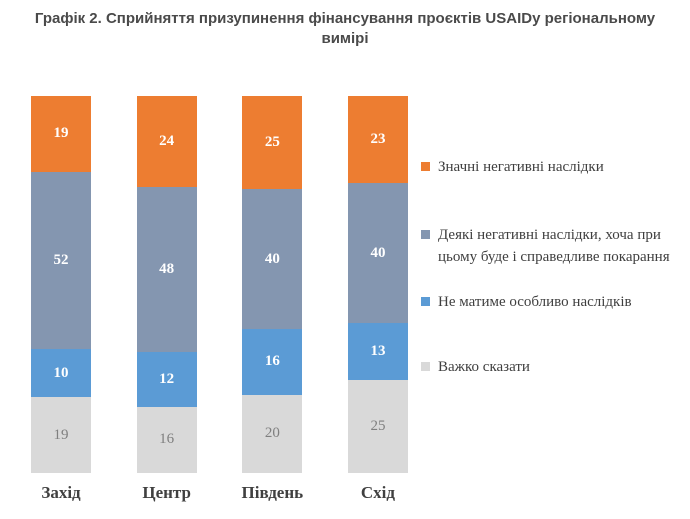  I want to click on bar-segment: 13, so click(377, 351).